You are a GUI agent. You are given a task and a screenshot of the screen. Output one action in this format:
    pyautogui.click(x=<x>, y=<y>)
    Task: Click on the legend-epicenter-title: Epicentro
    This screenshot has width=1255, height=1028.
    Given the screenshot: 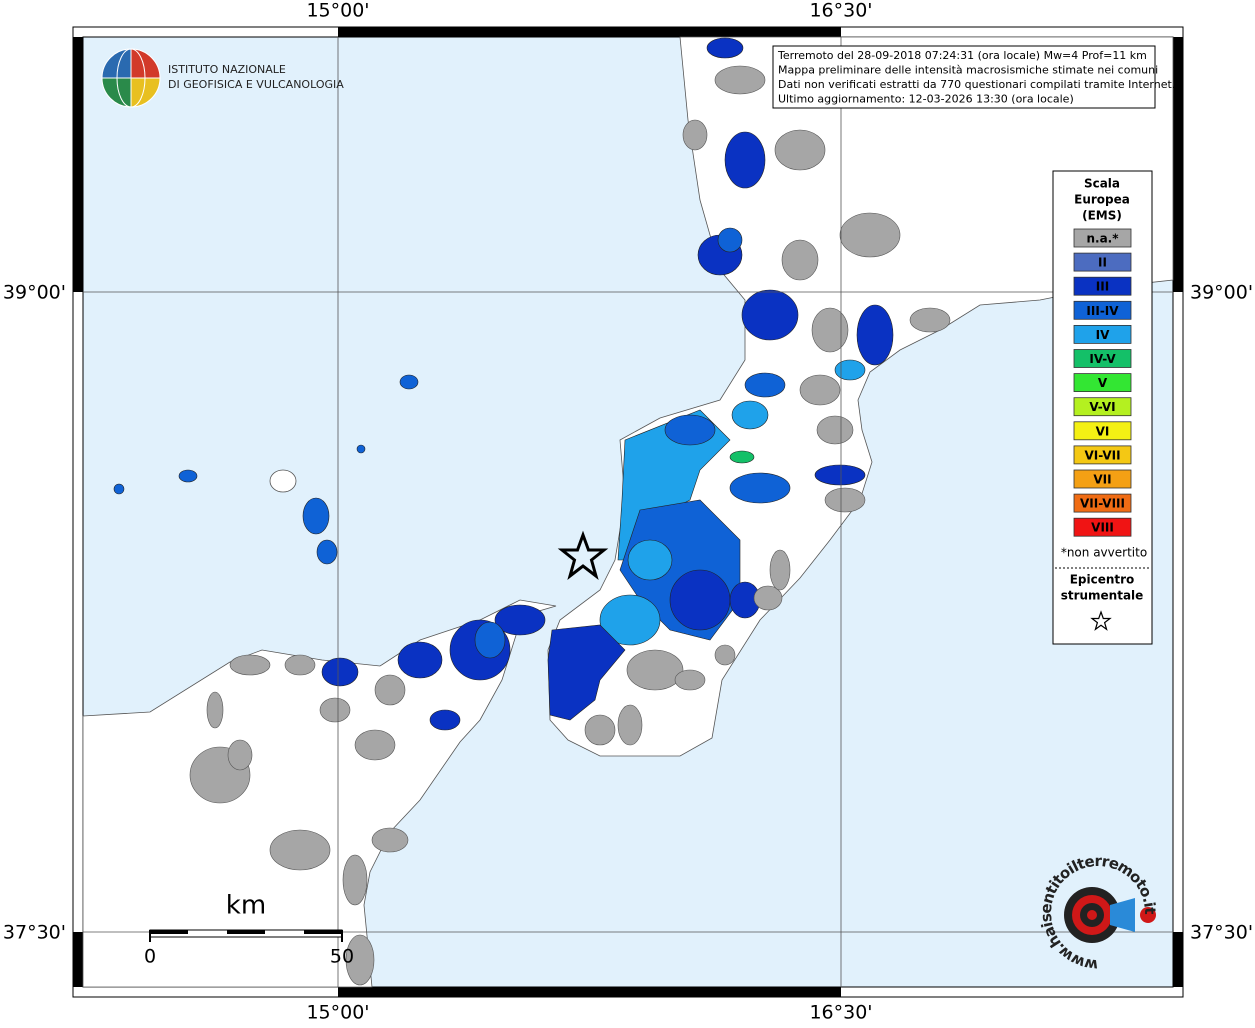 What is the action you would take?
    pyautogui.click(x=1102, y=580)
    